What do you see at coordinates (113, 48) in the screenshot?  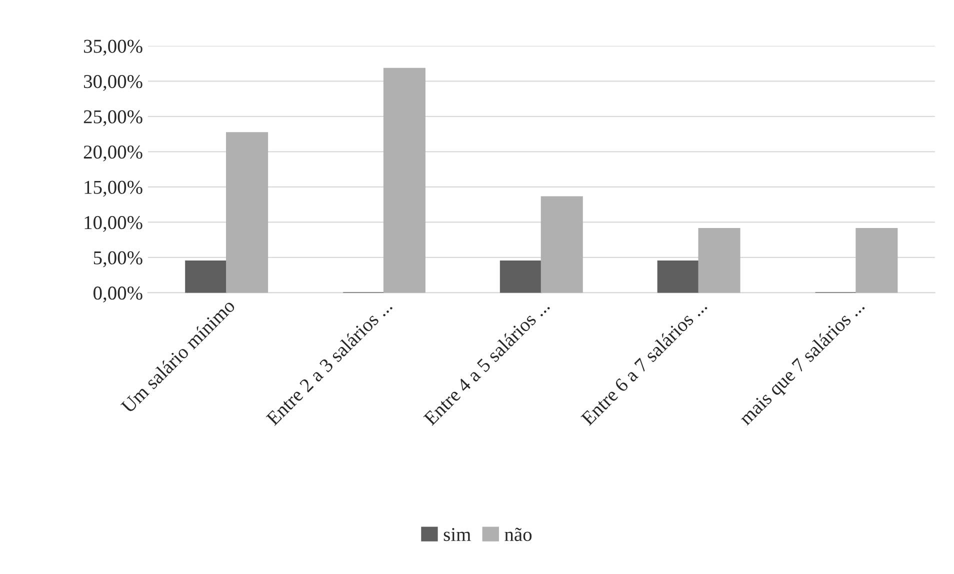 I see `y-tick-label: 35,00%` at bounding box center [113, 48].